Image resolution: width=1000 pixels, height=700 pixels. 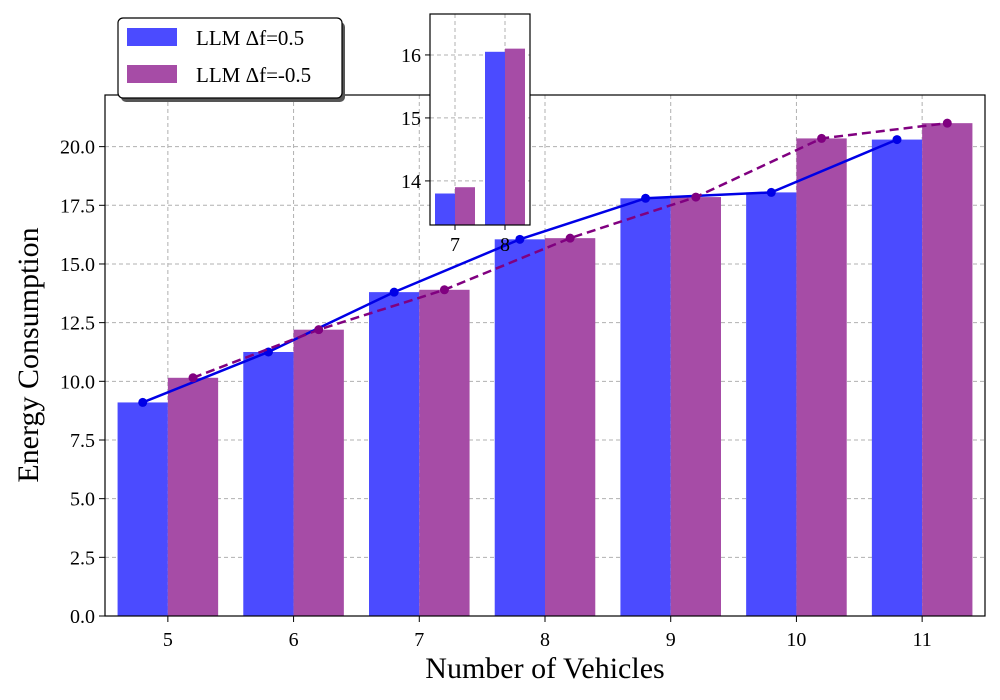 What do you see at coordinates (77, 382) in the screenshot?
I see `y-tick-label: 10.0` at bounding box center [77, 382].